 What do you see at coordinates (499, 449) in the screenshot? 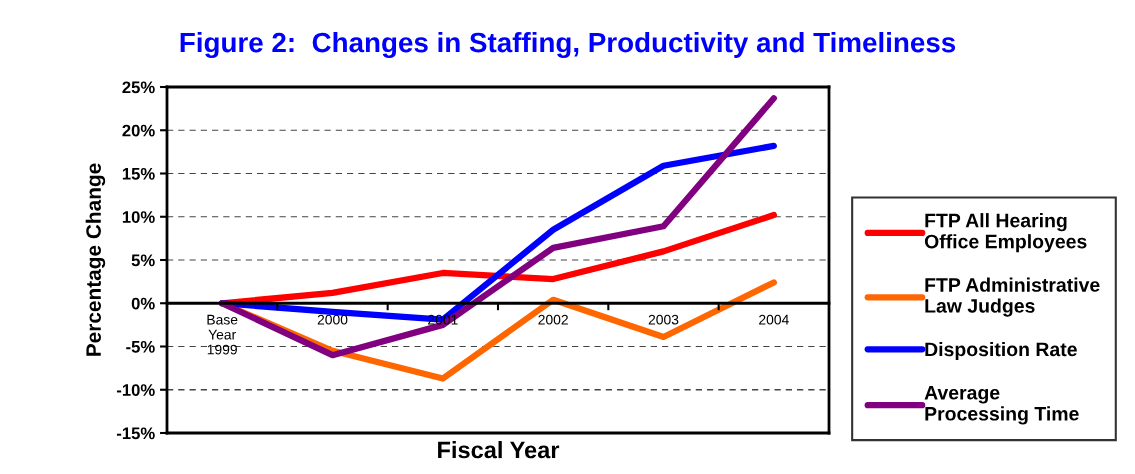
I see `x-axis-title: Fiscal Year` at bounding box center [499, 449].